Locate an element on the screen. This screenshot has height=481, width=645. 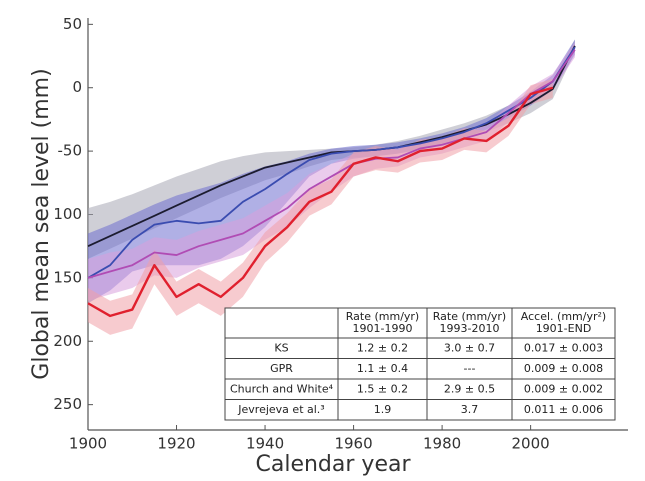
x-tick-label: 1980 is located at coordinates (442, 444).